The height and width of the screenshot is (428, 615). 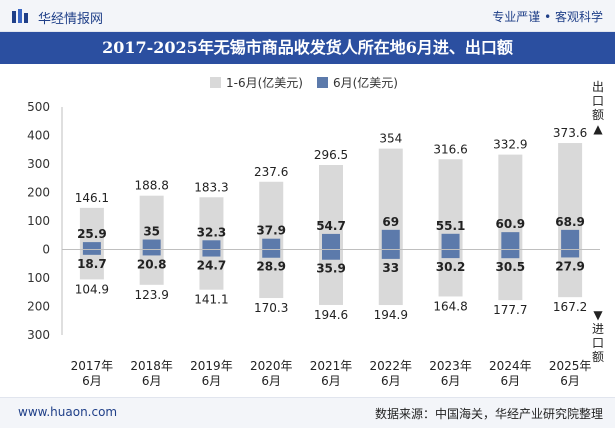 I want to click on x-tick-label: 2021年, so click(x=331, y=366).